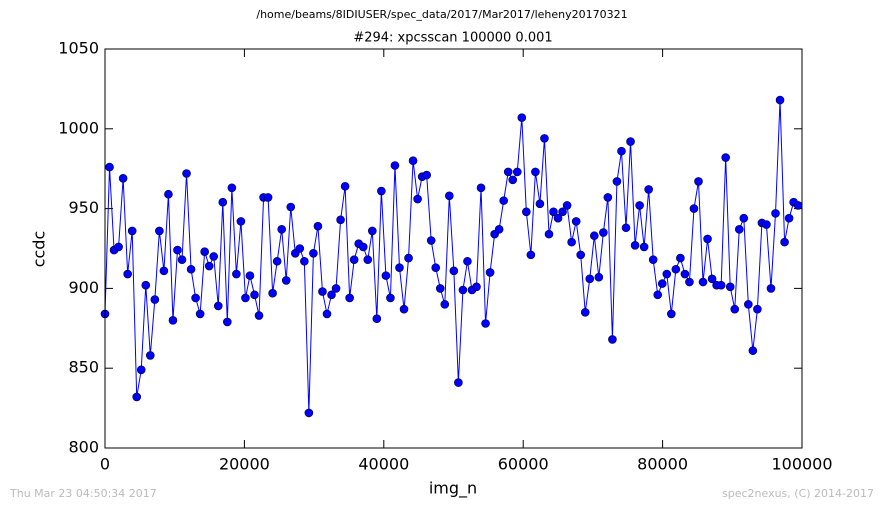  What do you see at coordinates (83, 493) in the screenshot?
I see `footer-left: Thu Mar 23 04:50:34 2017` at bounding box center [83, 493].